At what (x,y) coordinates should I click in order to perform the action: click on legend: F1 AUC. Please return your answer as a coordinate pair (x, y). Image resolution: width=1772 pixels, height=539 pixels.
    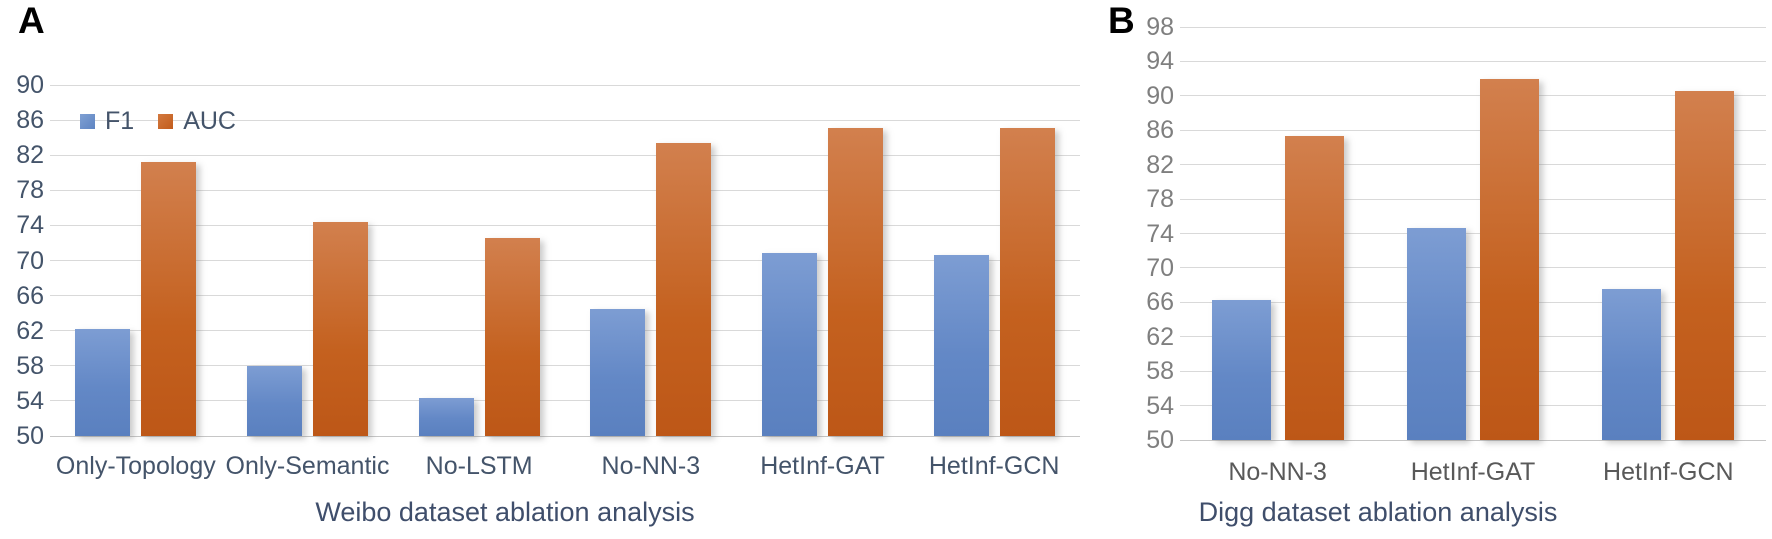
    Looking at the image, I should click on (165, 121).